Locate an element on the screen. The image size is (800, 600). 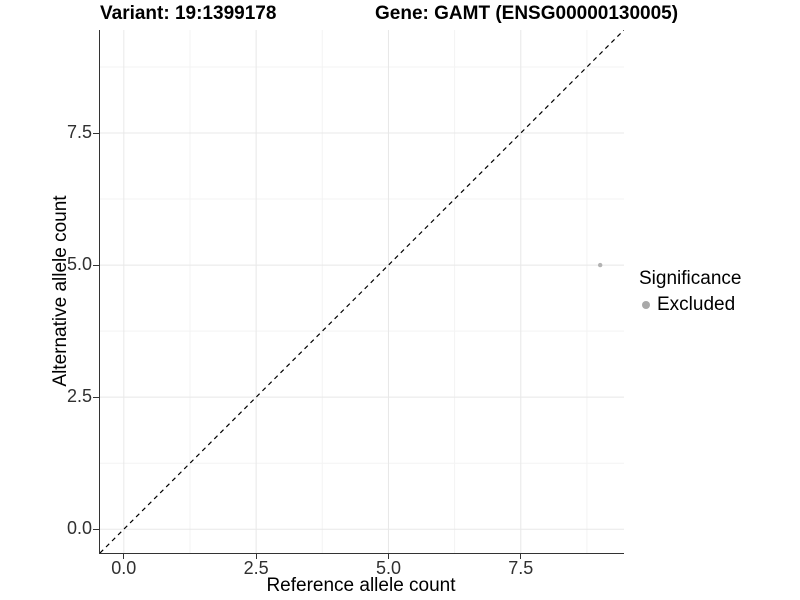
legend-point-icon is located at coordinates (646, 305).